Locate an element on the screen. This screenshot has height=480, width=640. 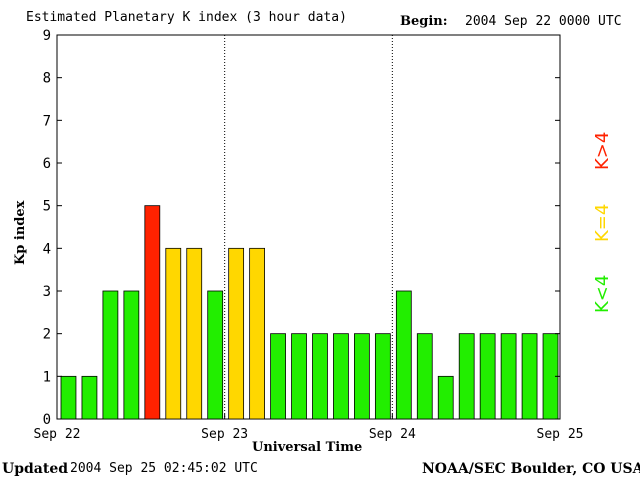
y-tick-label: 4 is located at coordinates (47, 249).